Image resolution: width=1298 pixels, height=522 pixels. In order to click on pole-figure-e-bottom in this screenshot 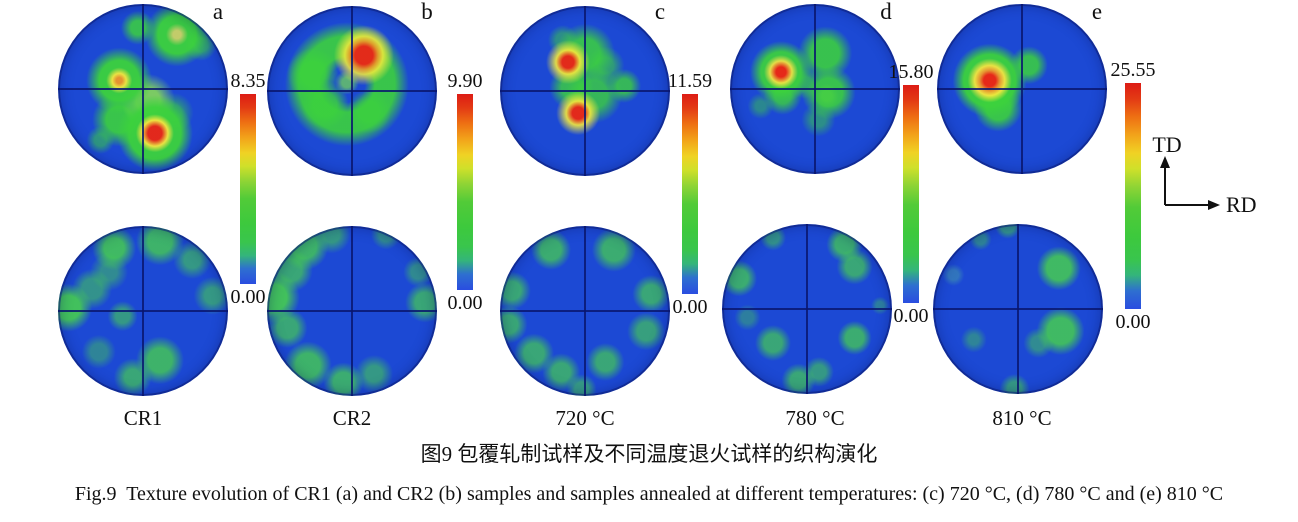, I will do `click(1018, 309)`.